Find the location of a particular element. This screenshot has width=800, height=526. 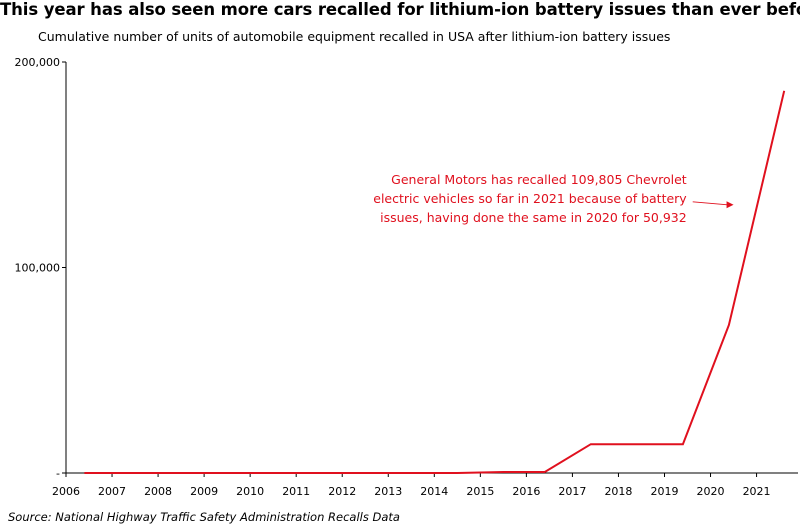

y-tick-label: 100,000 is located at coordinates (38, 268).